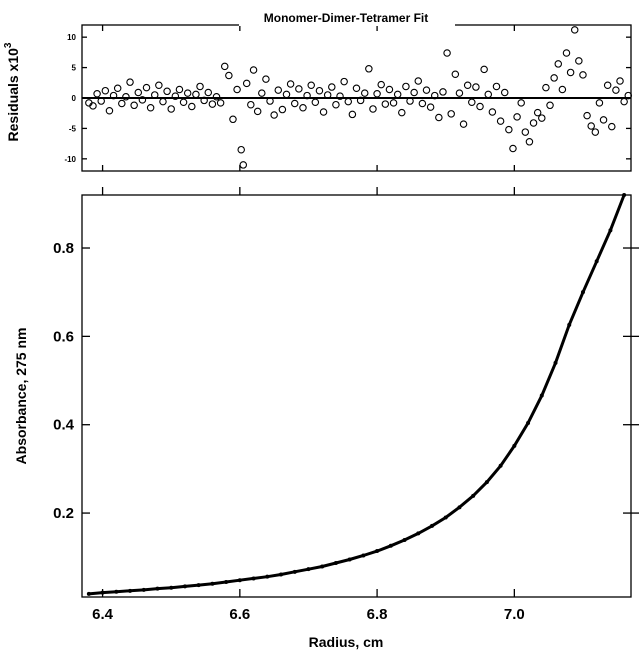  What do you see at coordinates (74, 68) in the screenshot?
I see `residuals-y-tick-label: 5` at bounding box center [74, 68].